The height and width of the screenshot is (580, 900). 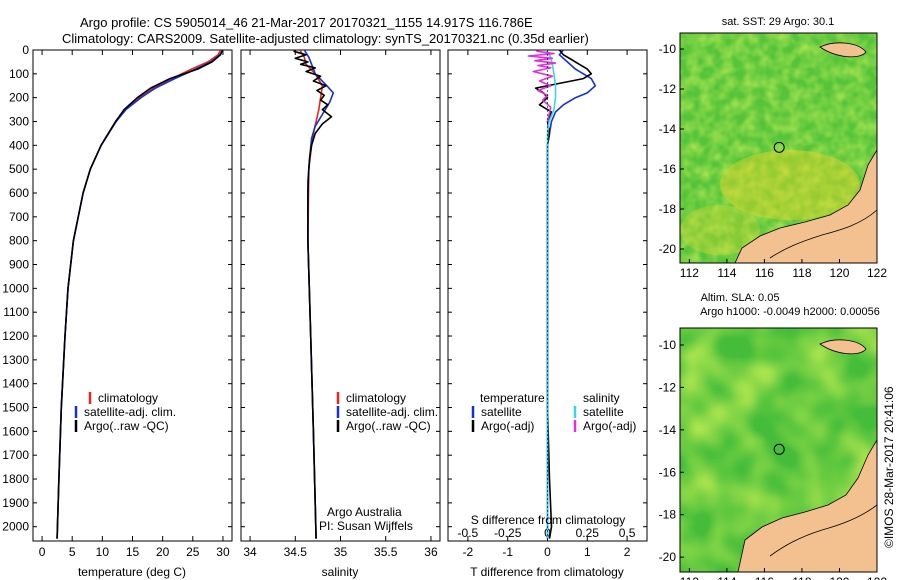 I want to click on secondary-tick-label: -0.5, so click(x=468, y=533).